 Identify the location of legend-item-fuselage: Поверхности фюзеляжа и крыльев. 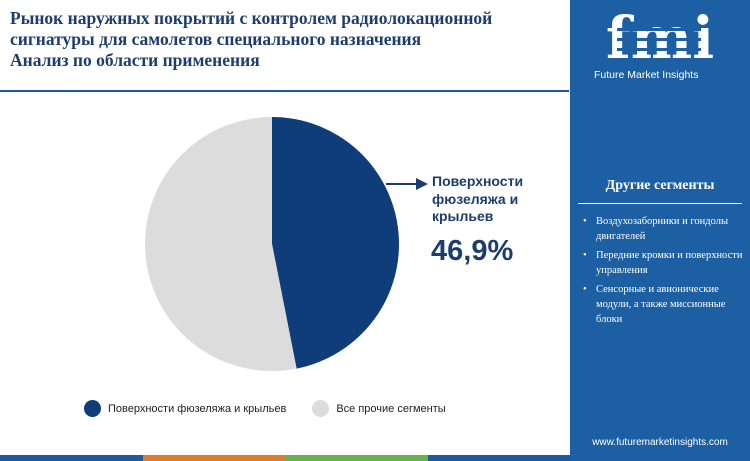
(185, 408).